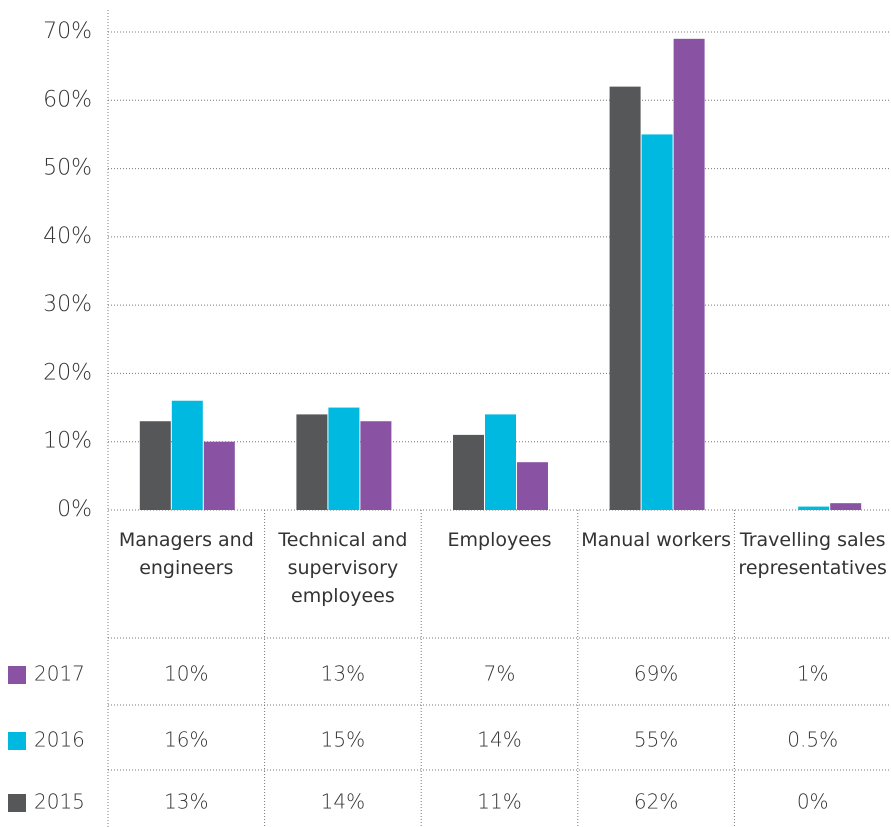 The height and width of the screenshot is (827, 891). I want to click on table-cell: 0%, so click(813, 802).